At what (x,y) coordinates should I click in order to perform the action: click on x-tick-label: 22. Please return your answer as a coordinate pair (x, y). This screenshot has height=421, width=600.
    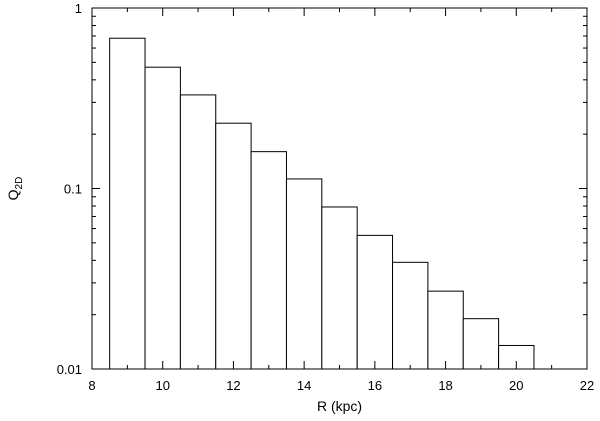
    Looking at the image, I should click on (587, 385).